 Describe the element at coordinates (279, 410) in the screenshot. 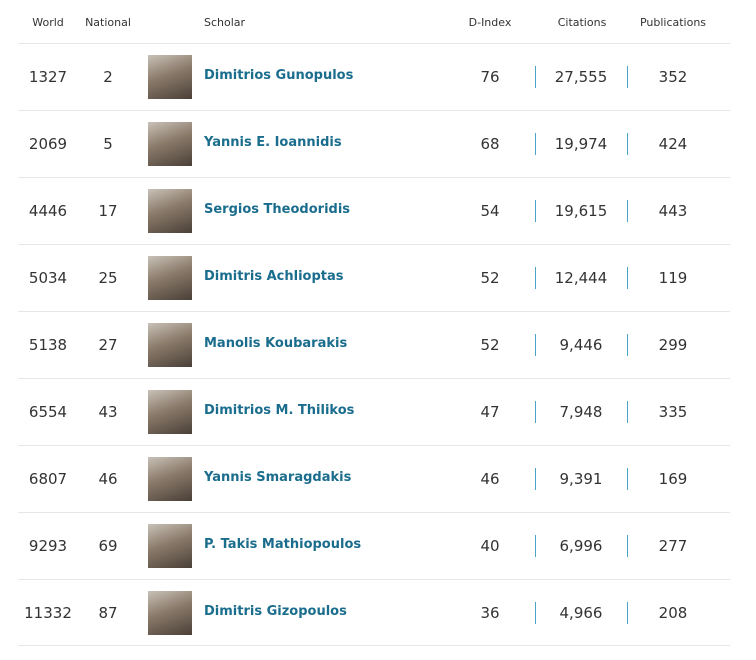

I see `scholar-name: Dimitrios M. Thilikos` at that location.